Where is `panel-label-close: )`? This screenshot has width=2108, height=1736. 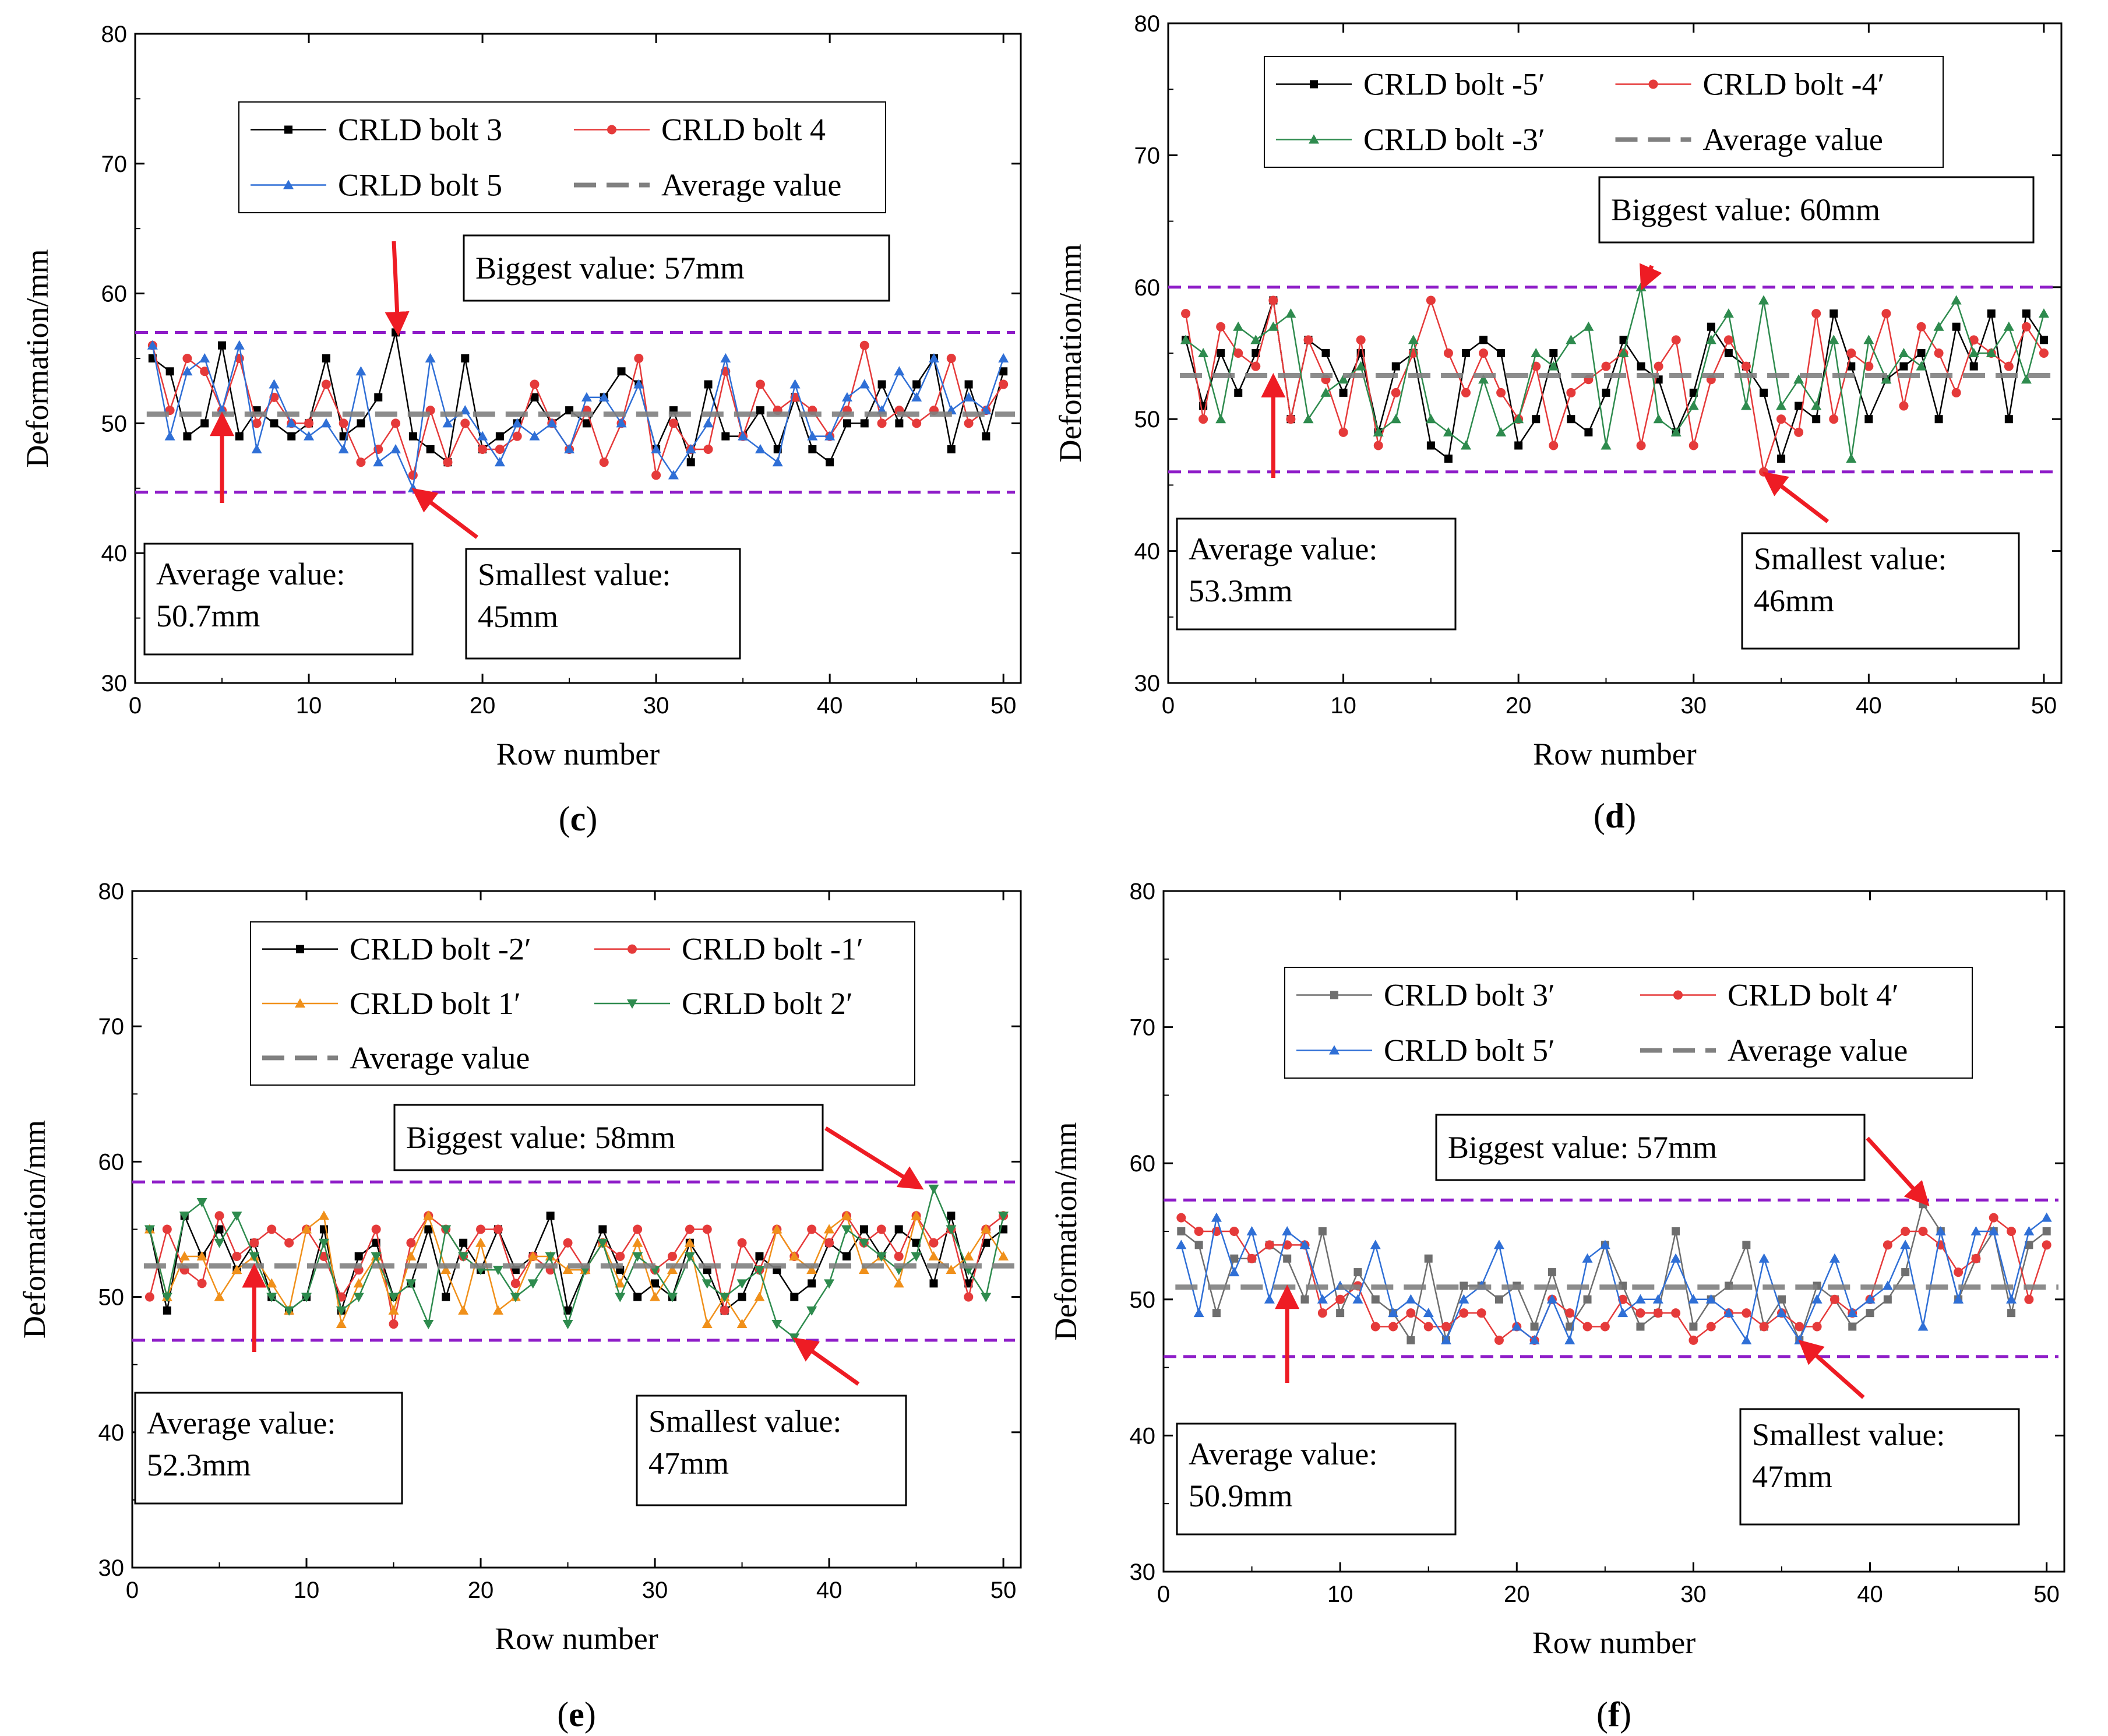 panel-label-close: ) is located at coordinates (1630, 816).